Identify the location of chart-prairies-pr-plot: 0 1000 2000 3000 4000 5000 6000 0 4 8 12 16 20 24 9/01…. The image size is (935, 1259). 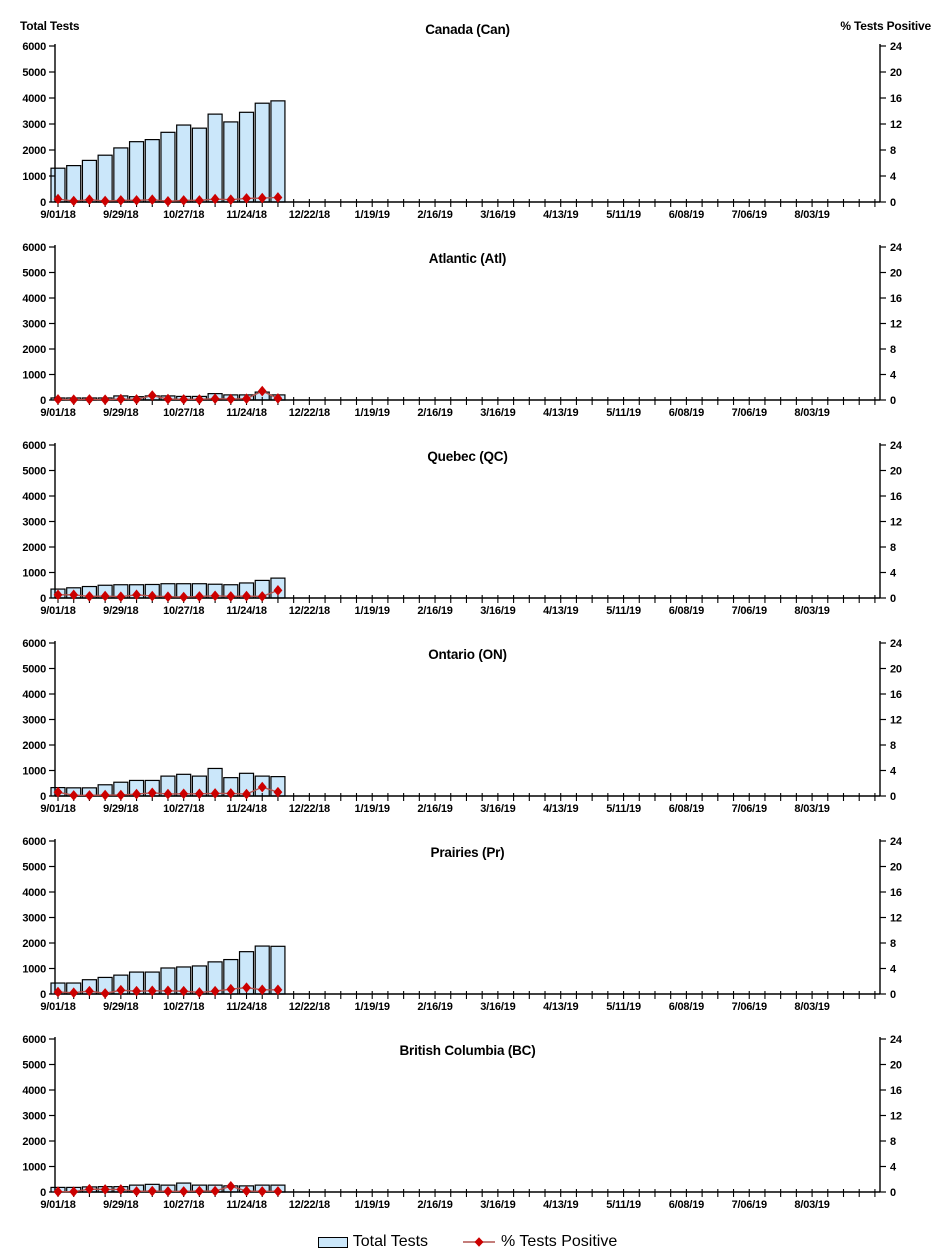
(462, 924).